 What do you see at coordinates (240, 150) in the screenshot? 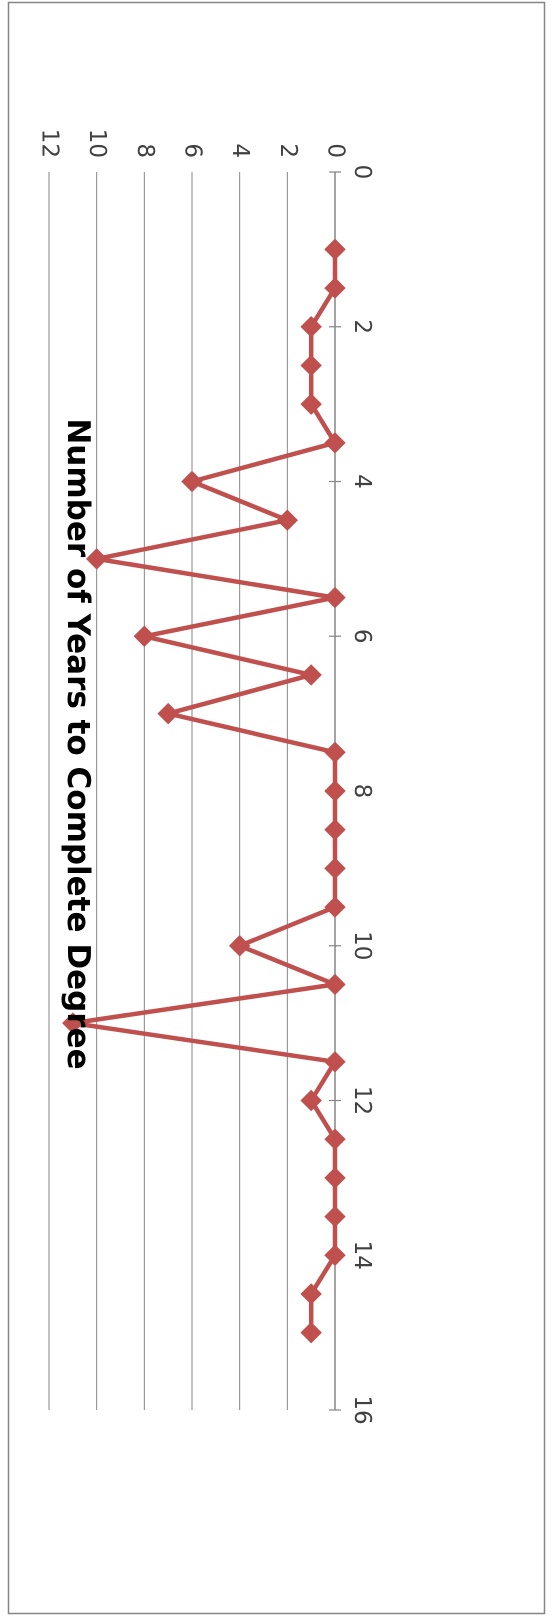
I see `y-tick-label: 4` at bounding box center [240, 150].